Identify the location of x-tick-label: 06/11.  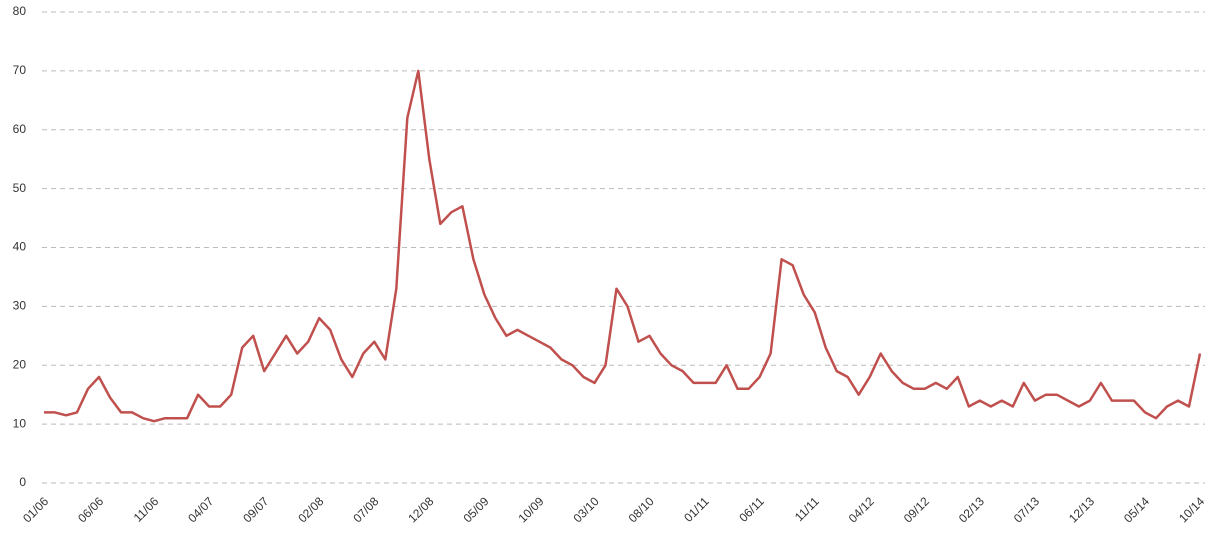
(751, 509).